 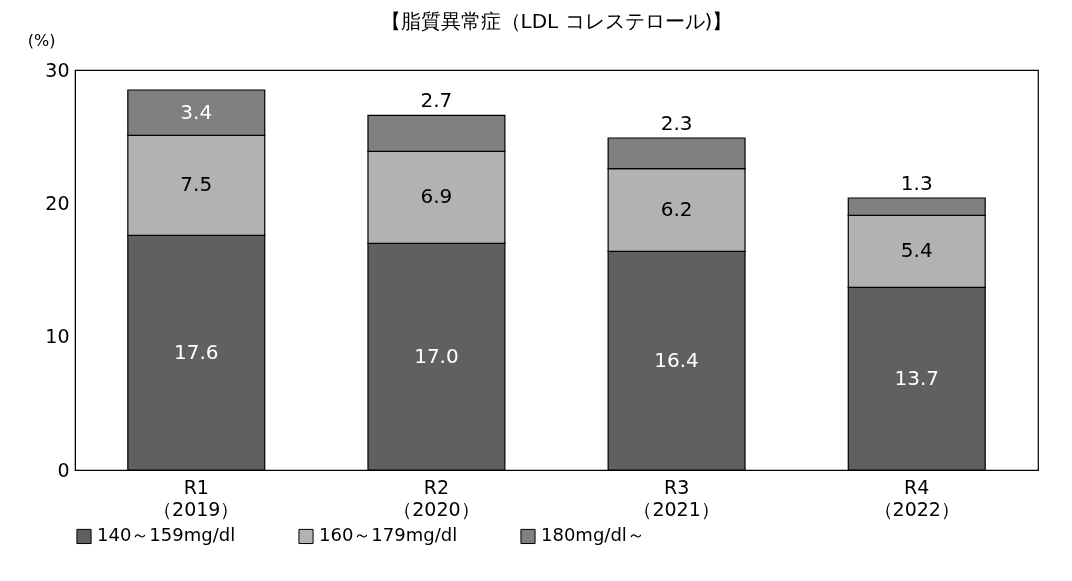 I want to click on data-label: 5.4, so click(x=916, y=250).